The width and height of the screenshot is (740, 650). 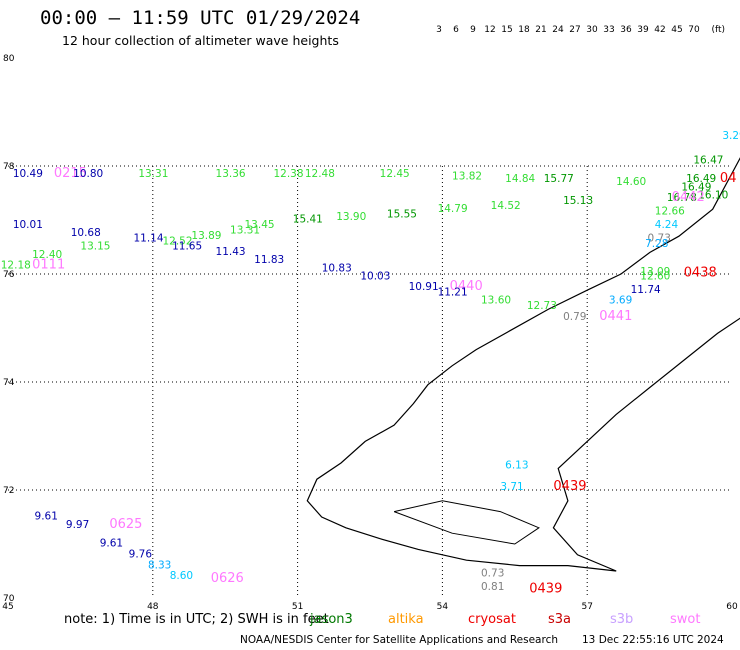 What do you see at coordinates (620, 301) in the screenshot?
I see `wave-height-label: 3.69` at bounding box center [620, 301].